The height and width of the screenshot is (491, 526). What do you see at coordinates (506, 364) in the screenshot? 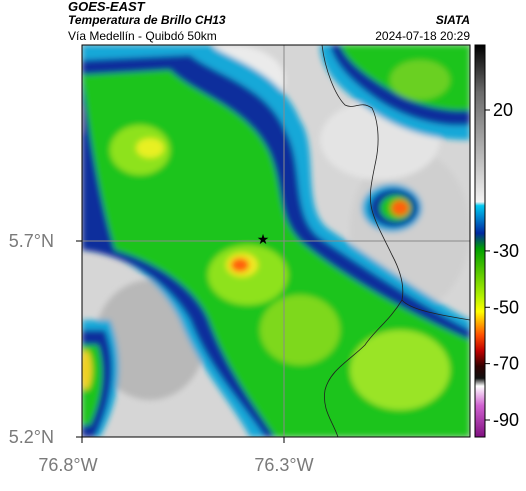
I see `colorbar-tick-label: -70` at bounding box center [506, 364].